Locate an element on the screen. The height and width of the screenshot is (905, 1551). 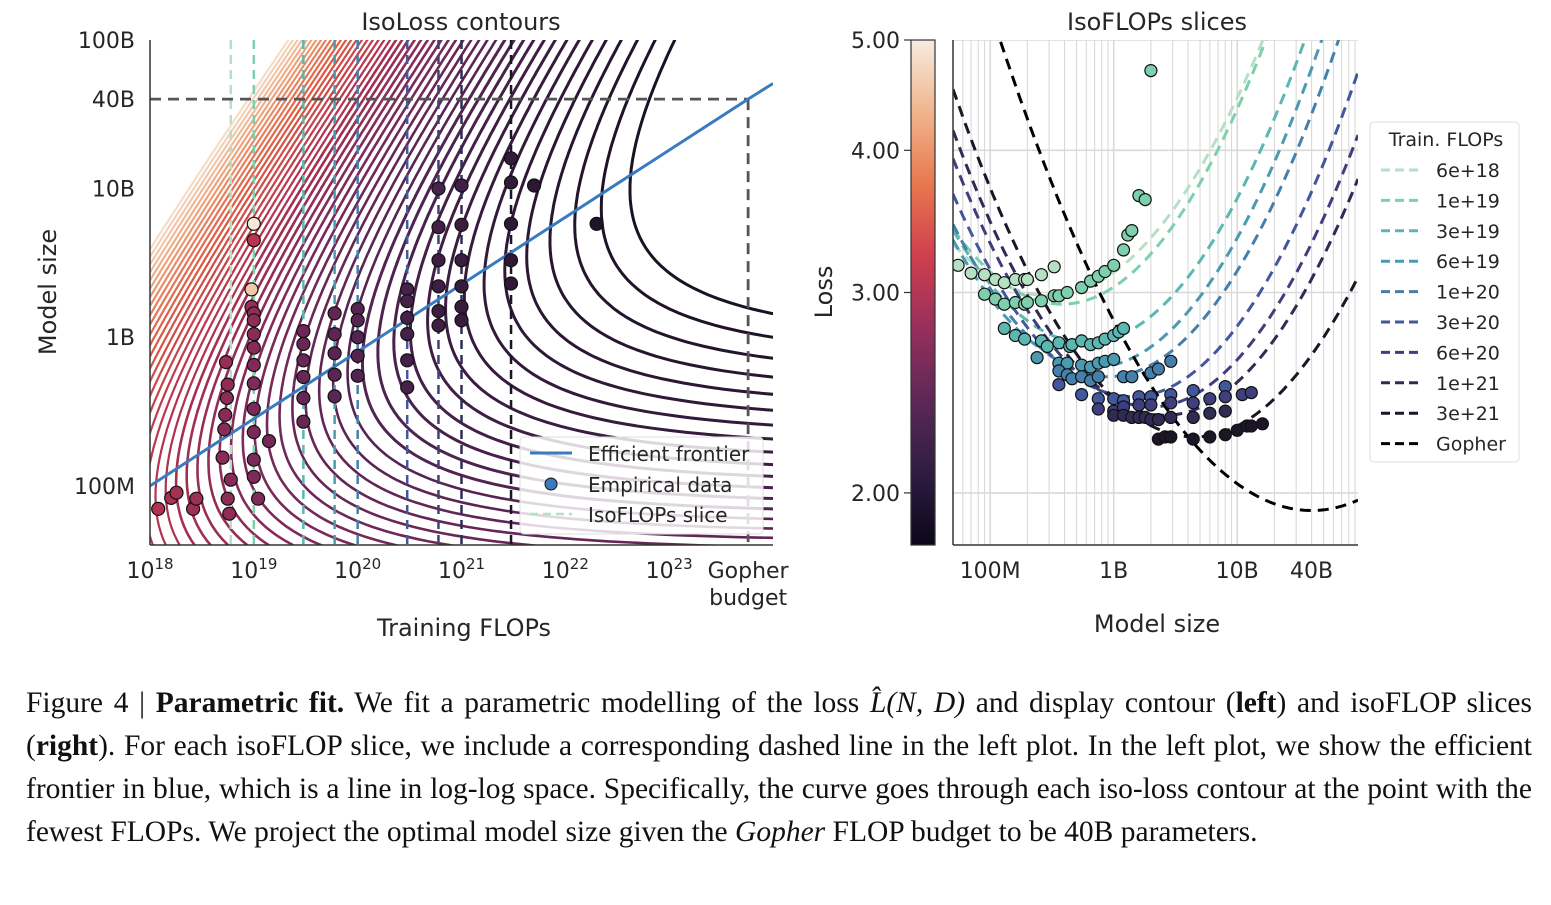
empirical-data-points is located at coordinates (377, 336).